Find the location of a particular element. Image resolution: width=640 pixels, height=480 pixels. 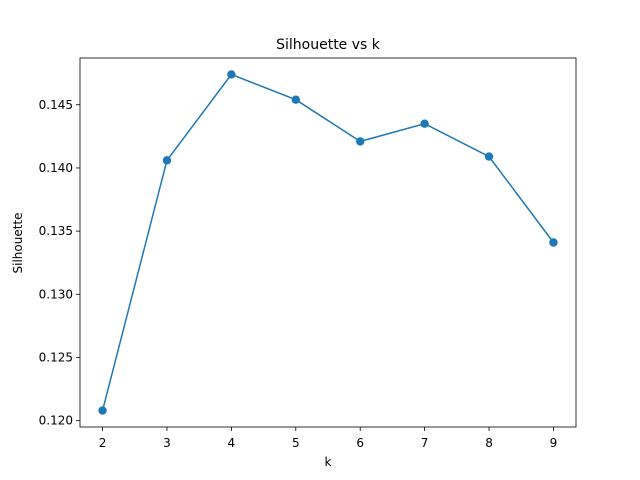

x-tick-label: 2 is located at coordinates (103, 443).